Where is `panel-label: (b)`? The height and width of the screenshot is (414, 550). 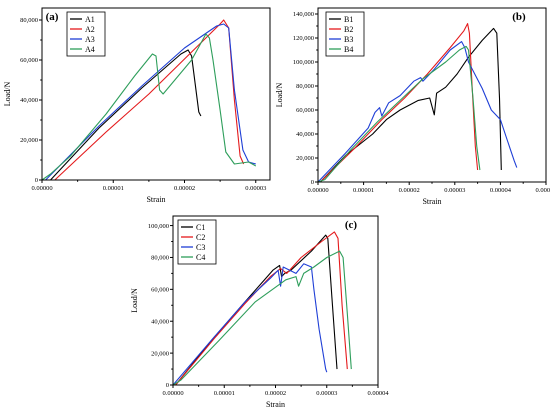 panel-label: (b) is located at coordinates (519, 17).